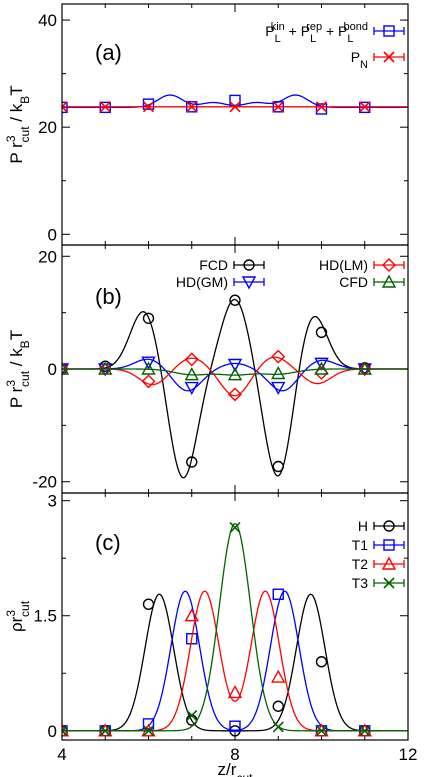  What do you see at coordinates (408, 754) in the screenshot?
I see `x-tick-label: 12` at bounding box center [408, 754].